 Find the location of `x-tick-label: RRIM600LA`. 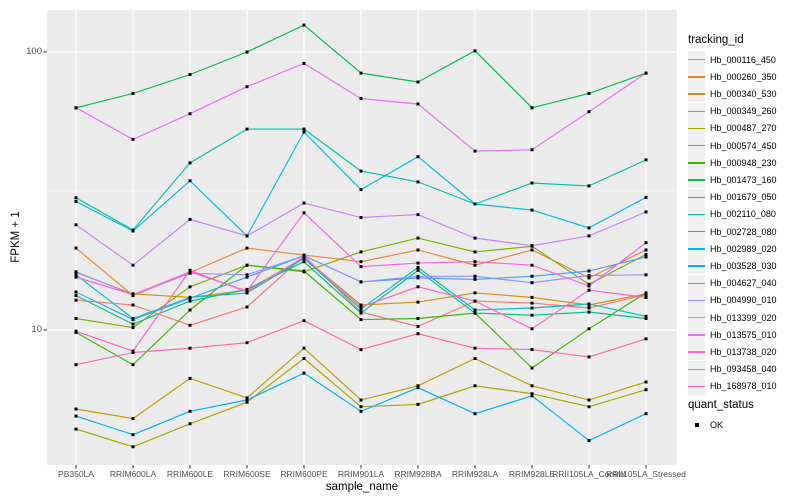

x-tick-label: RRIM600LA is located at coordinates (133, 474).